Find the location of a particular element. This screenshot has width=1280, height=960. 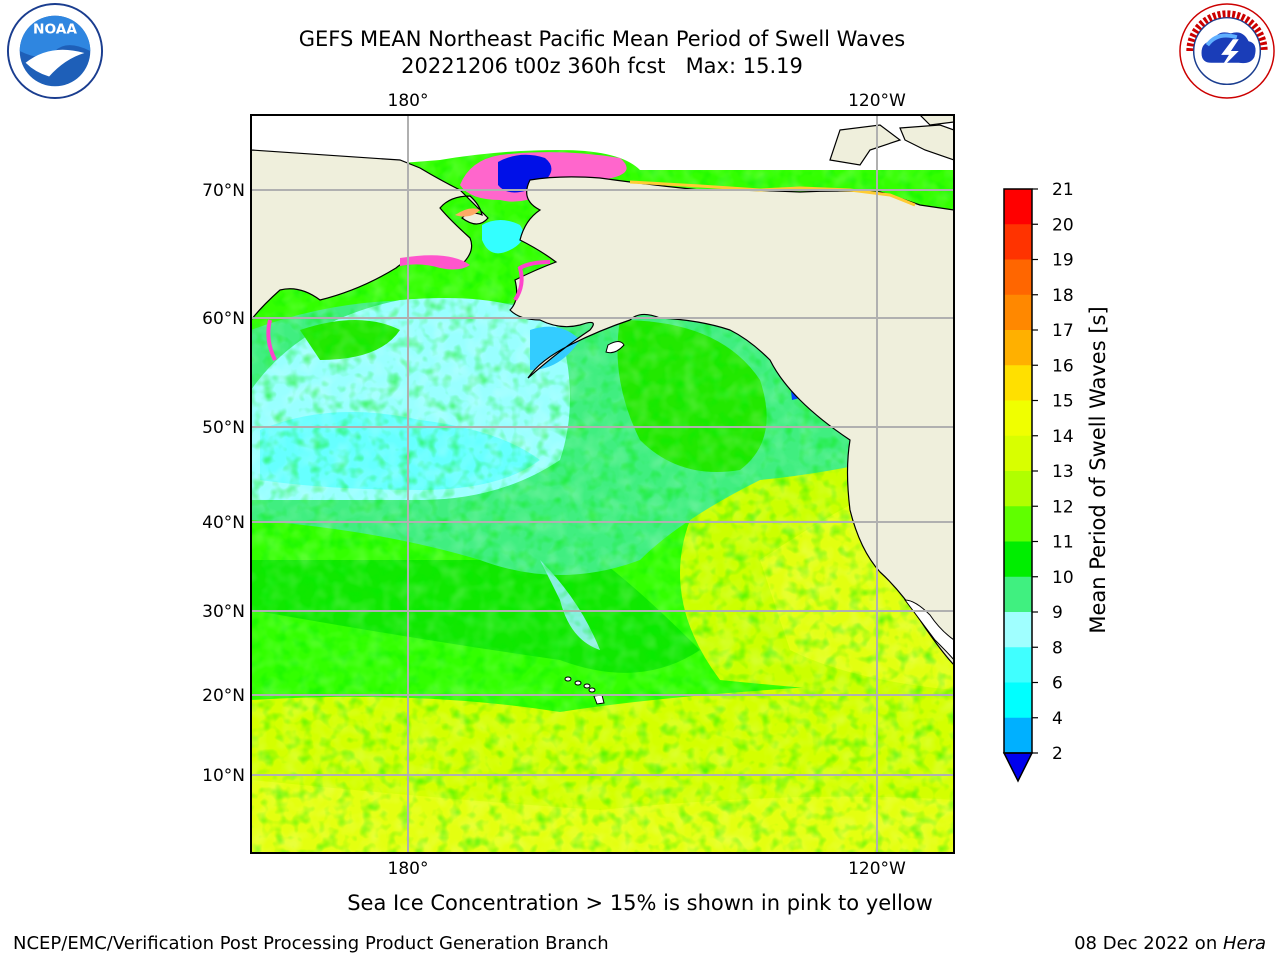

lat-label-30n: 30°N is located at coordinates (223, 612).